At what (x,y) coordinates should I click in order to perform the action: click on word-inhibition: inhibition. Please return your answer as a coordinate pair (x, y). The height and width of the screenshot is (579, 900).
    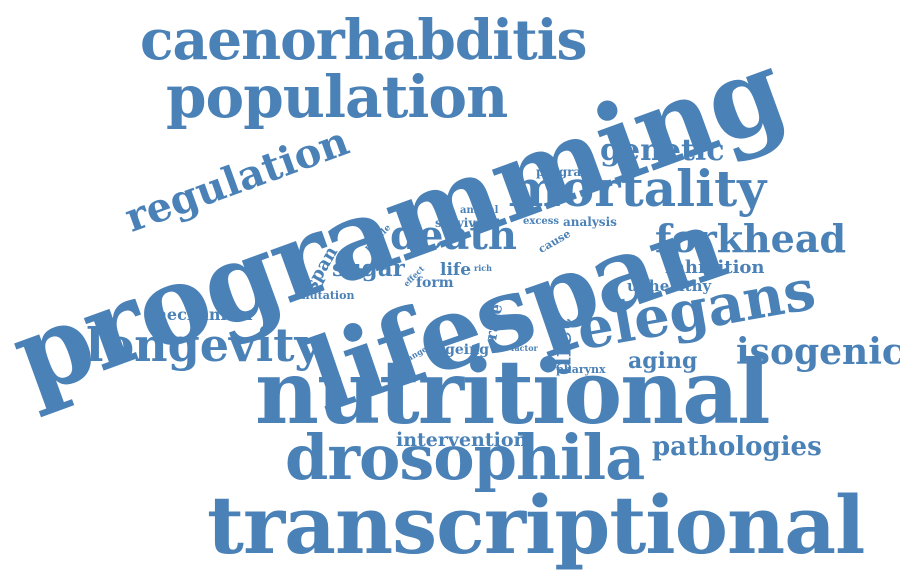
    Looking at the image, I should click on (715, 267).